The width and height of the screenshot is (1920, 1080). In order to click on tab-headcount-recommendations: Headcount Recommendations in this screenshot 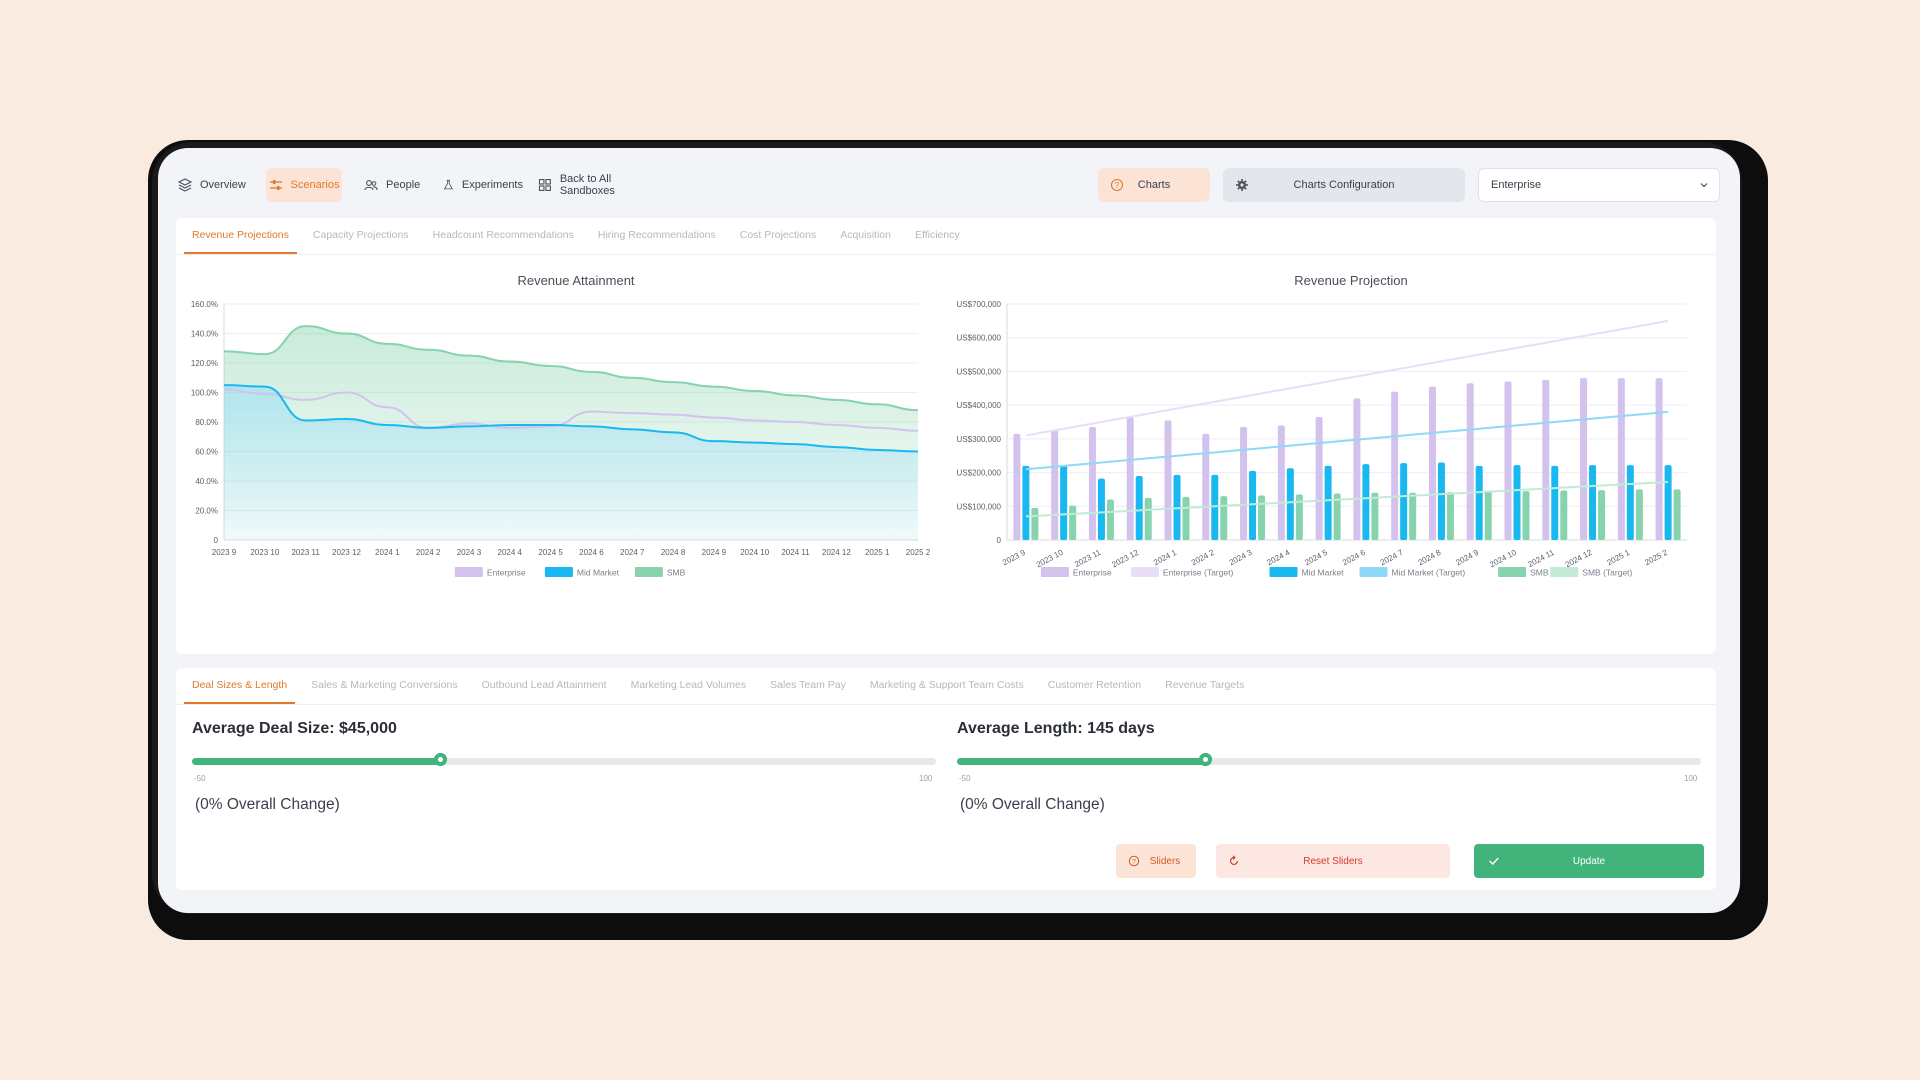, I will do `click(503, 235)`.